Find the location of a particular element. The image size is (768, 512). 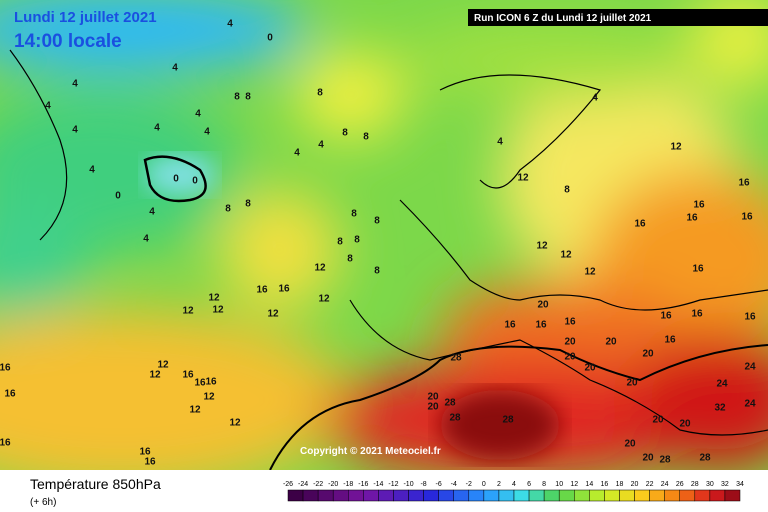

footer-lead: (+ 6h) is located at coordinates (43, 502).